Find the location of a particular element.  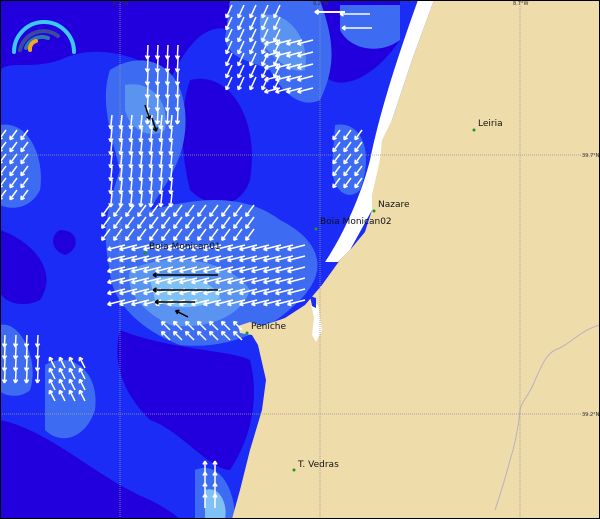

wave-gauge-logo is located at coordinates (44, 37).